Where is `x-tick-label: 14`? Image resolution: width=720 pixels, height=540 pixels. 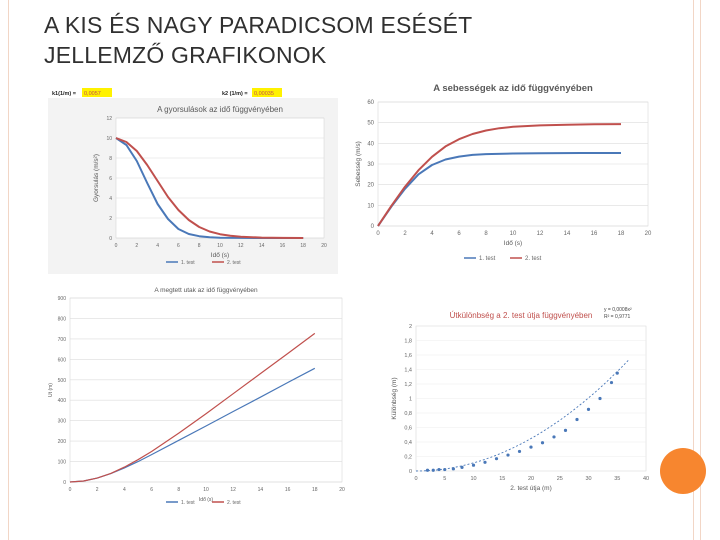 x-tick-label: 14 is located at coordinates (262, 246).